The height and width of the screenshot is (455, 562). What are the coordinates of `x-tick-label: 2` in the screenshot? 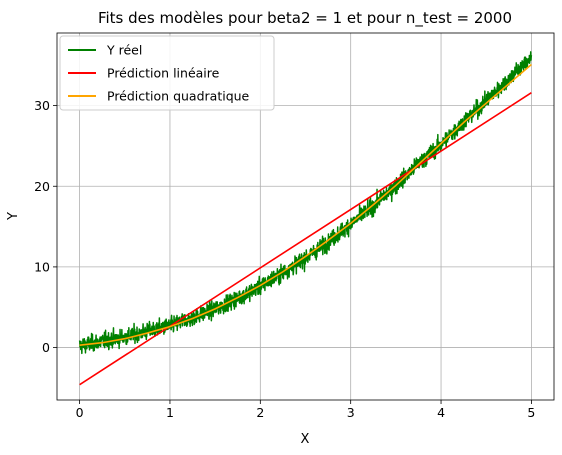 It's located at (260, 412).